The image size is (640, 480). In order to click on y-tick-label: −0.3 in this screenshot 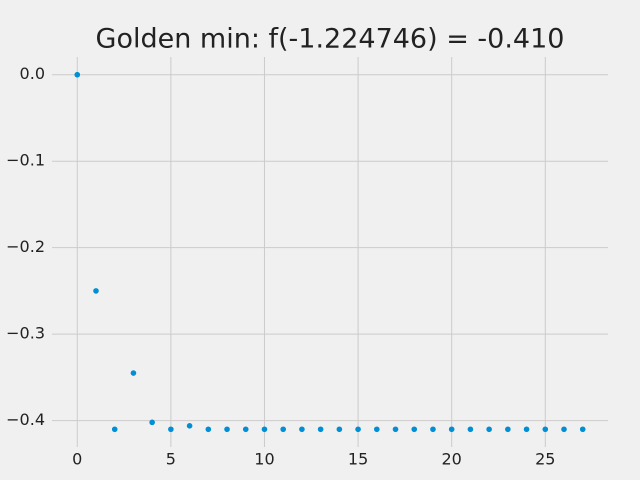, I will do `click(25, 333)`.